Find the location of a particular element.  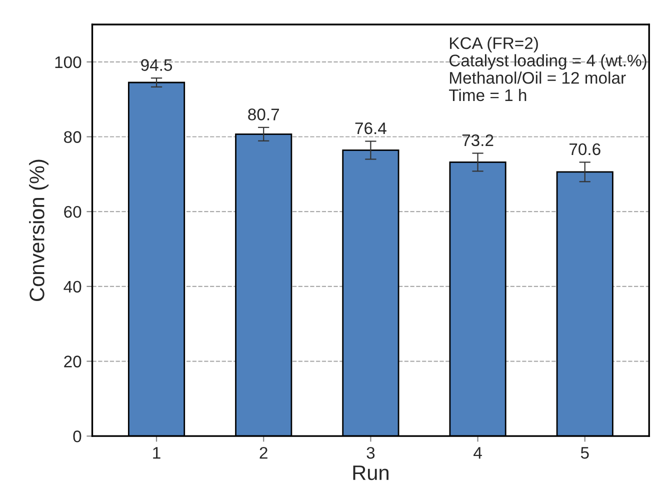

y-tick-label: 20 is located at coordinates (73, 362).